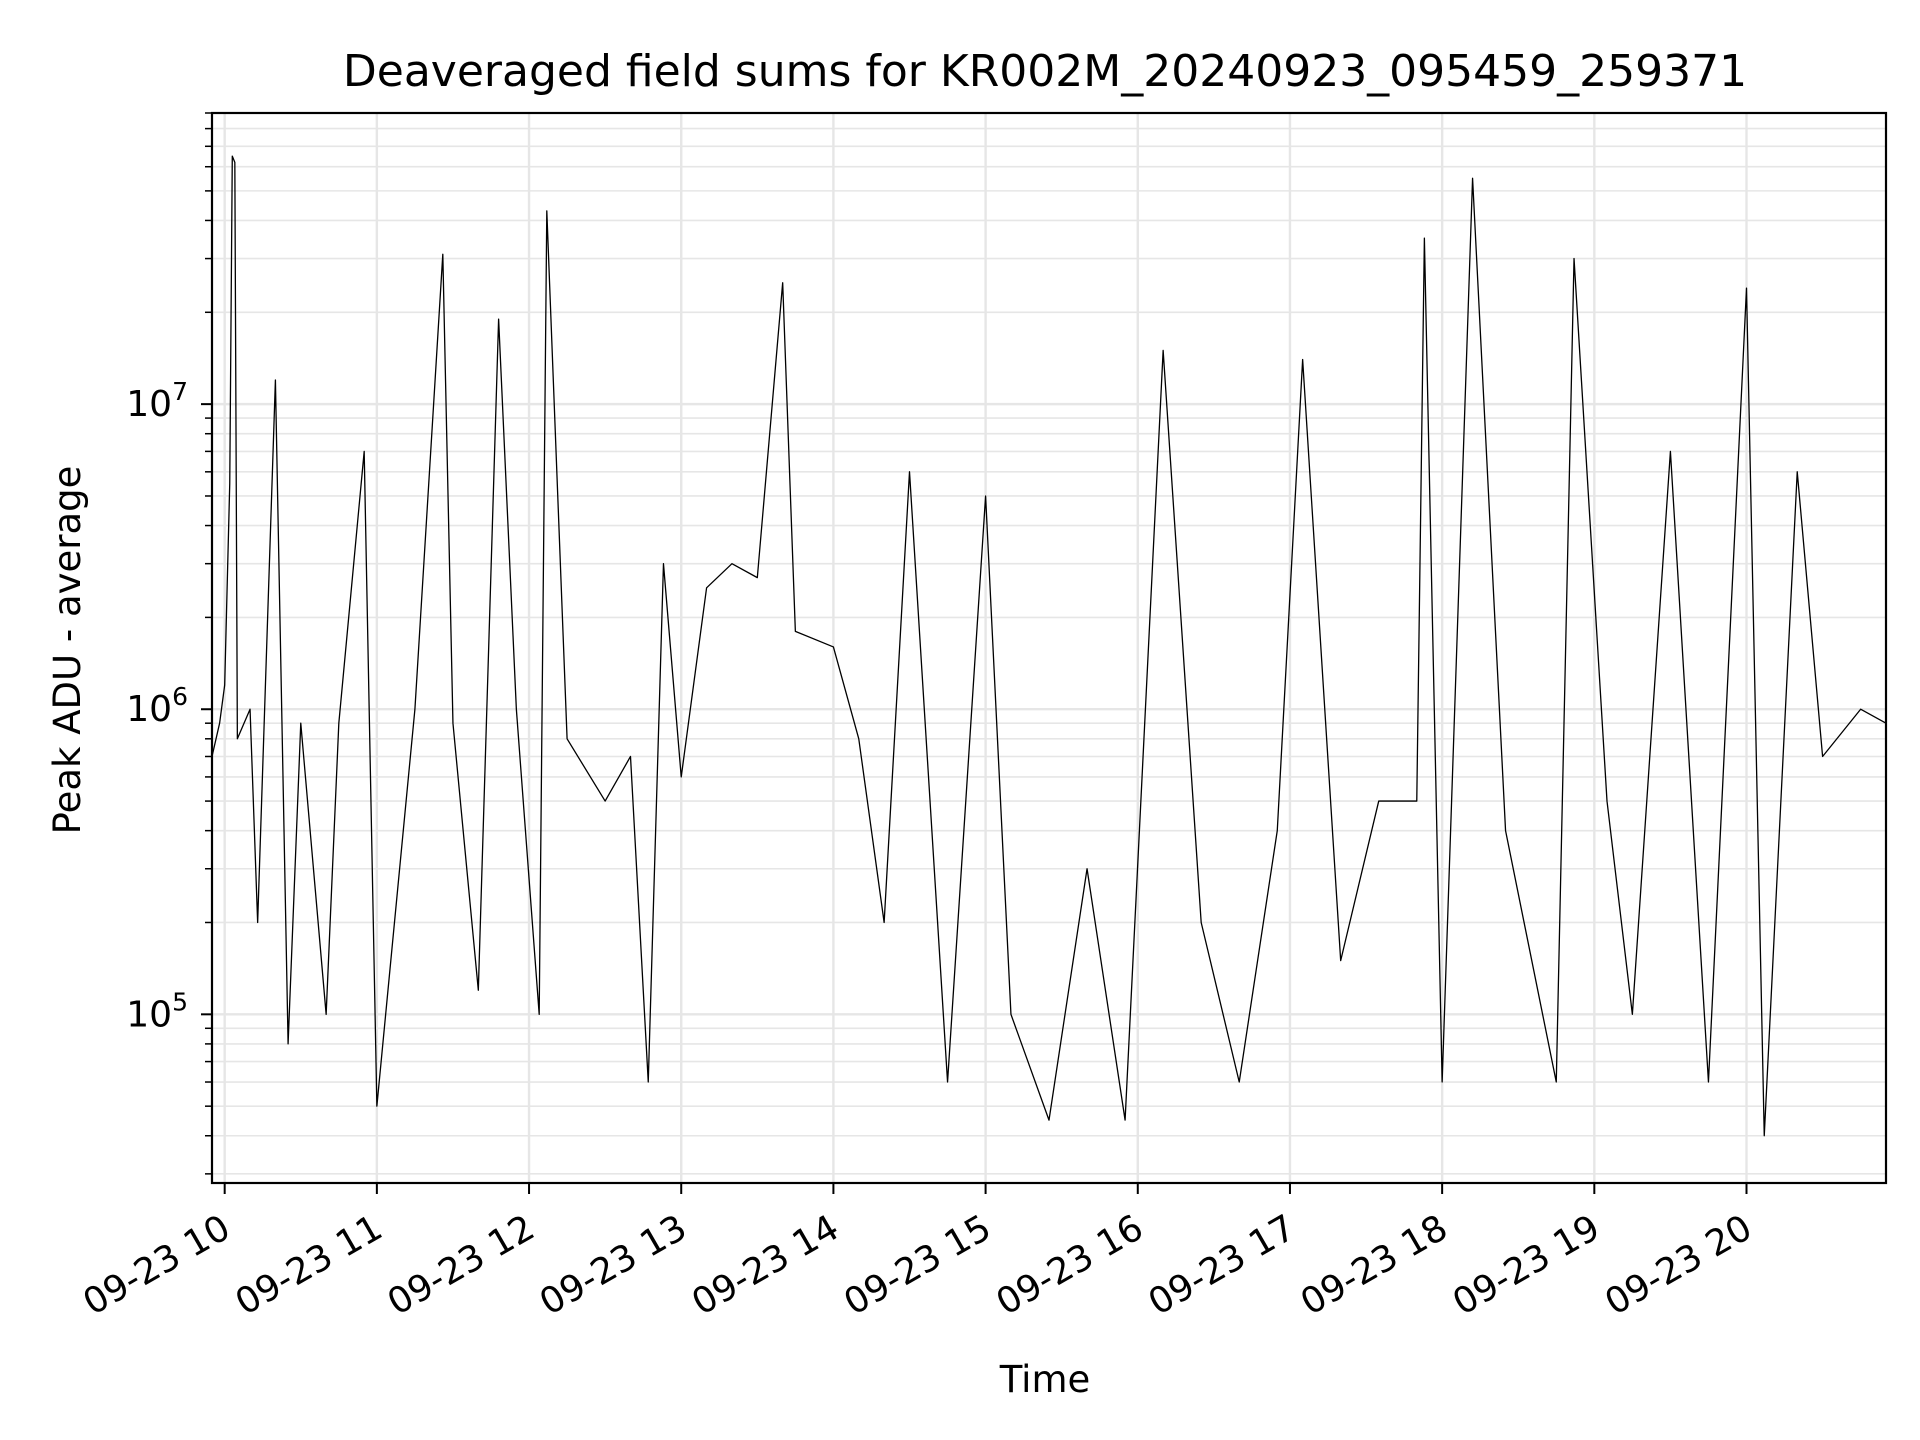  Describe the element at coordinates (1045, 1379) in the screenshot. I see `x-axis-label: Time` at that location.